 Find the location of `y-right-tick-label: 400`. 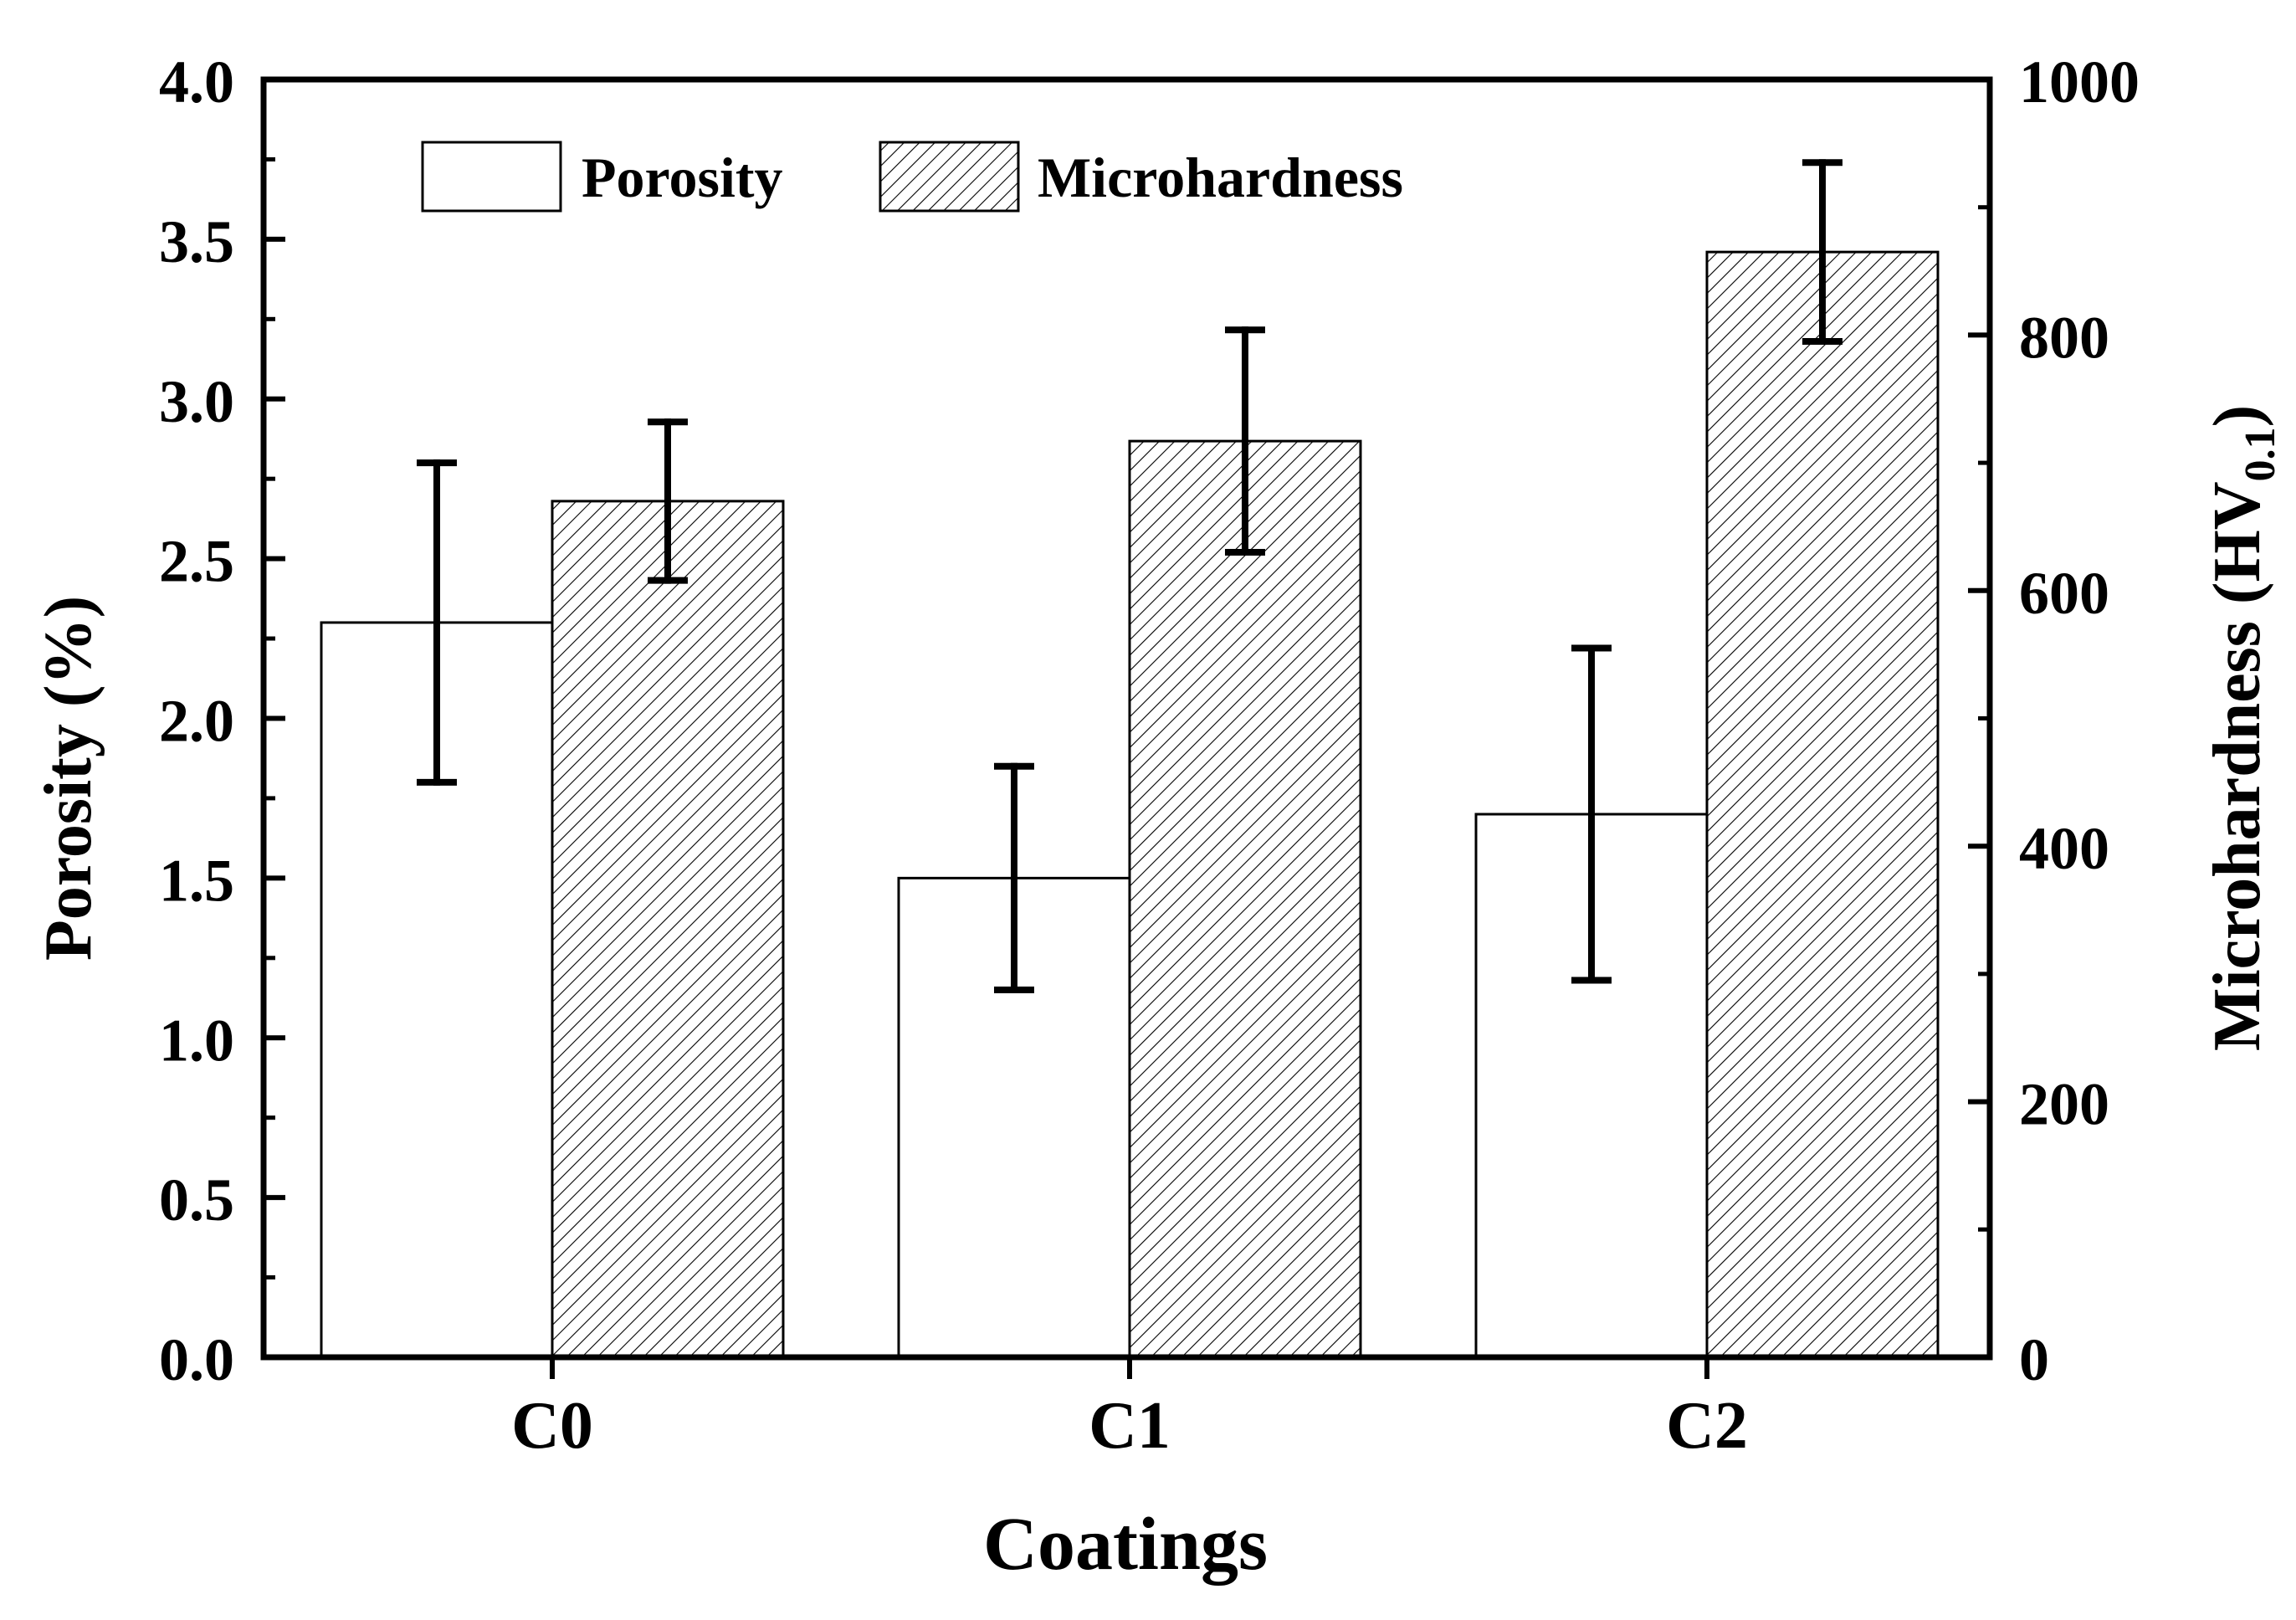

y-right-tick-label: 400 is located at coordinates (2064, 848).